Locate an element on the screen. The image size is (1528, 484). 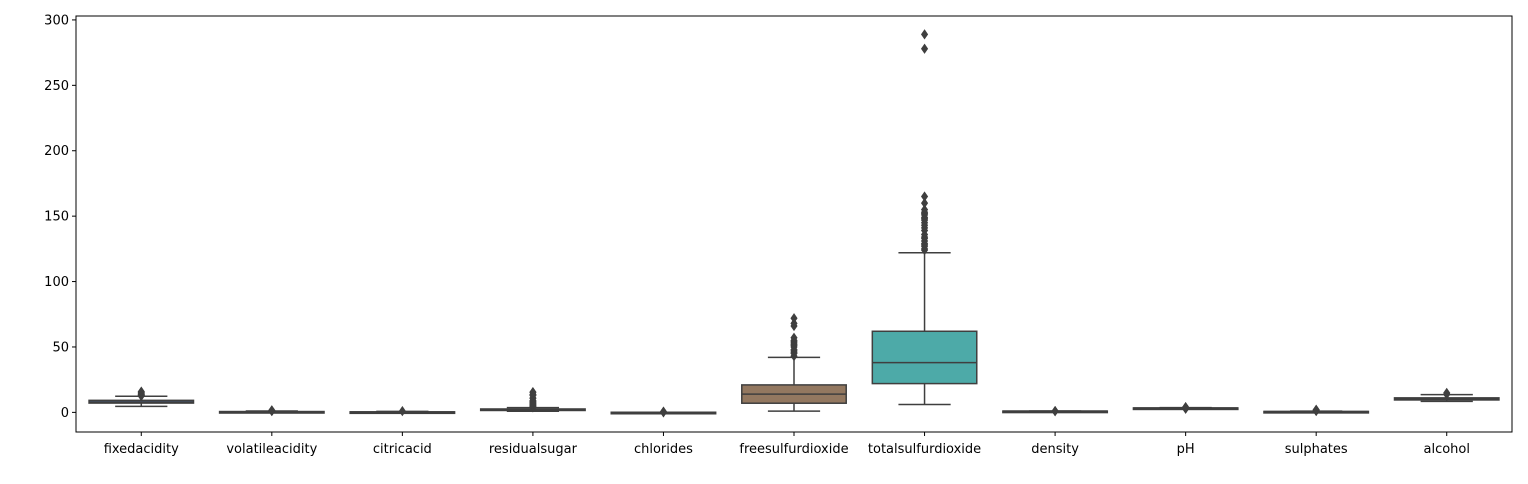
x-tick-label-residualsugar: residualsugar is located at coordinates (533, 449).